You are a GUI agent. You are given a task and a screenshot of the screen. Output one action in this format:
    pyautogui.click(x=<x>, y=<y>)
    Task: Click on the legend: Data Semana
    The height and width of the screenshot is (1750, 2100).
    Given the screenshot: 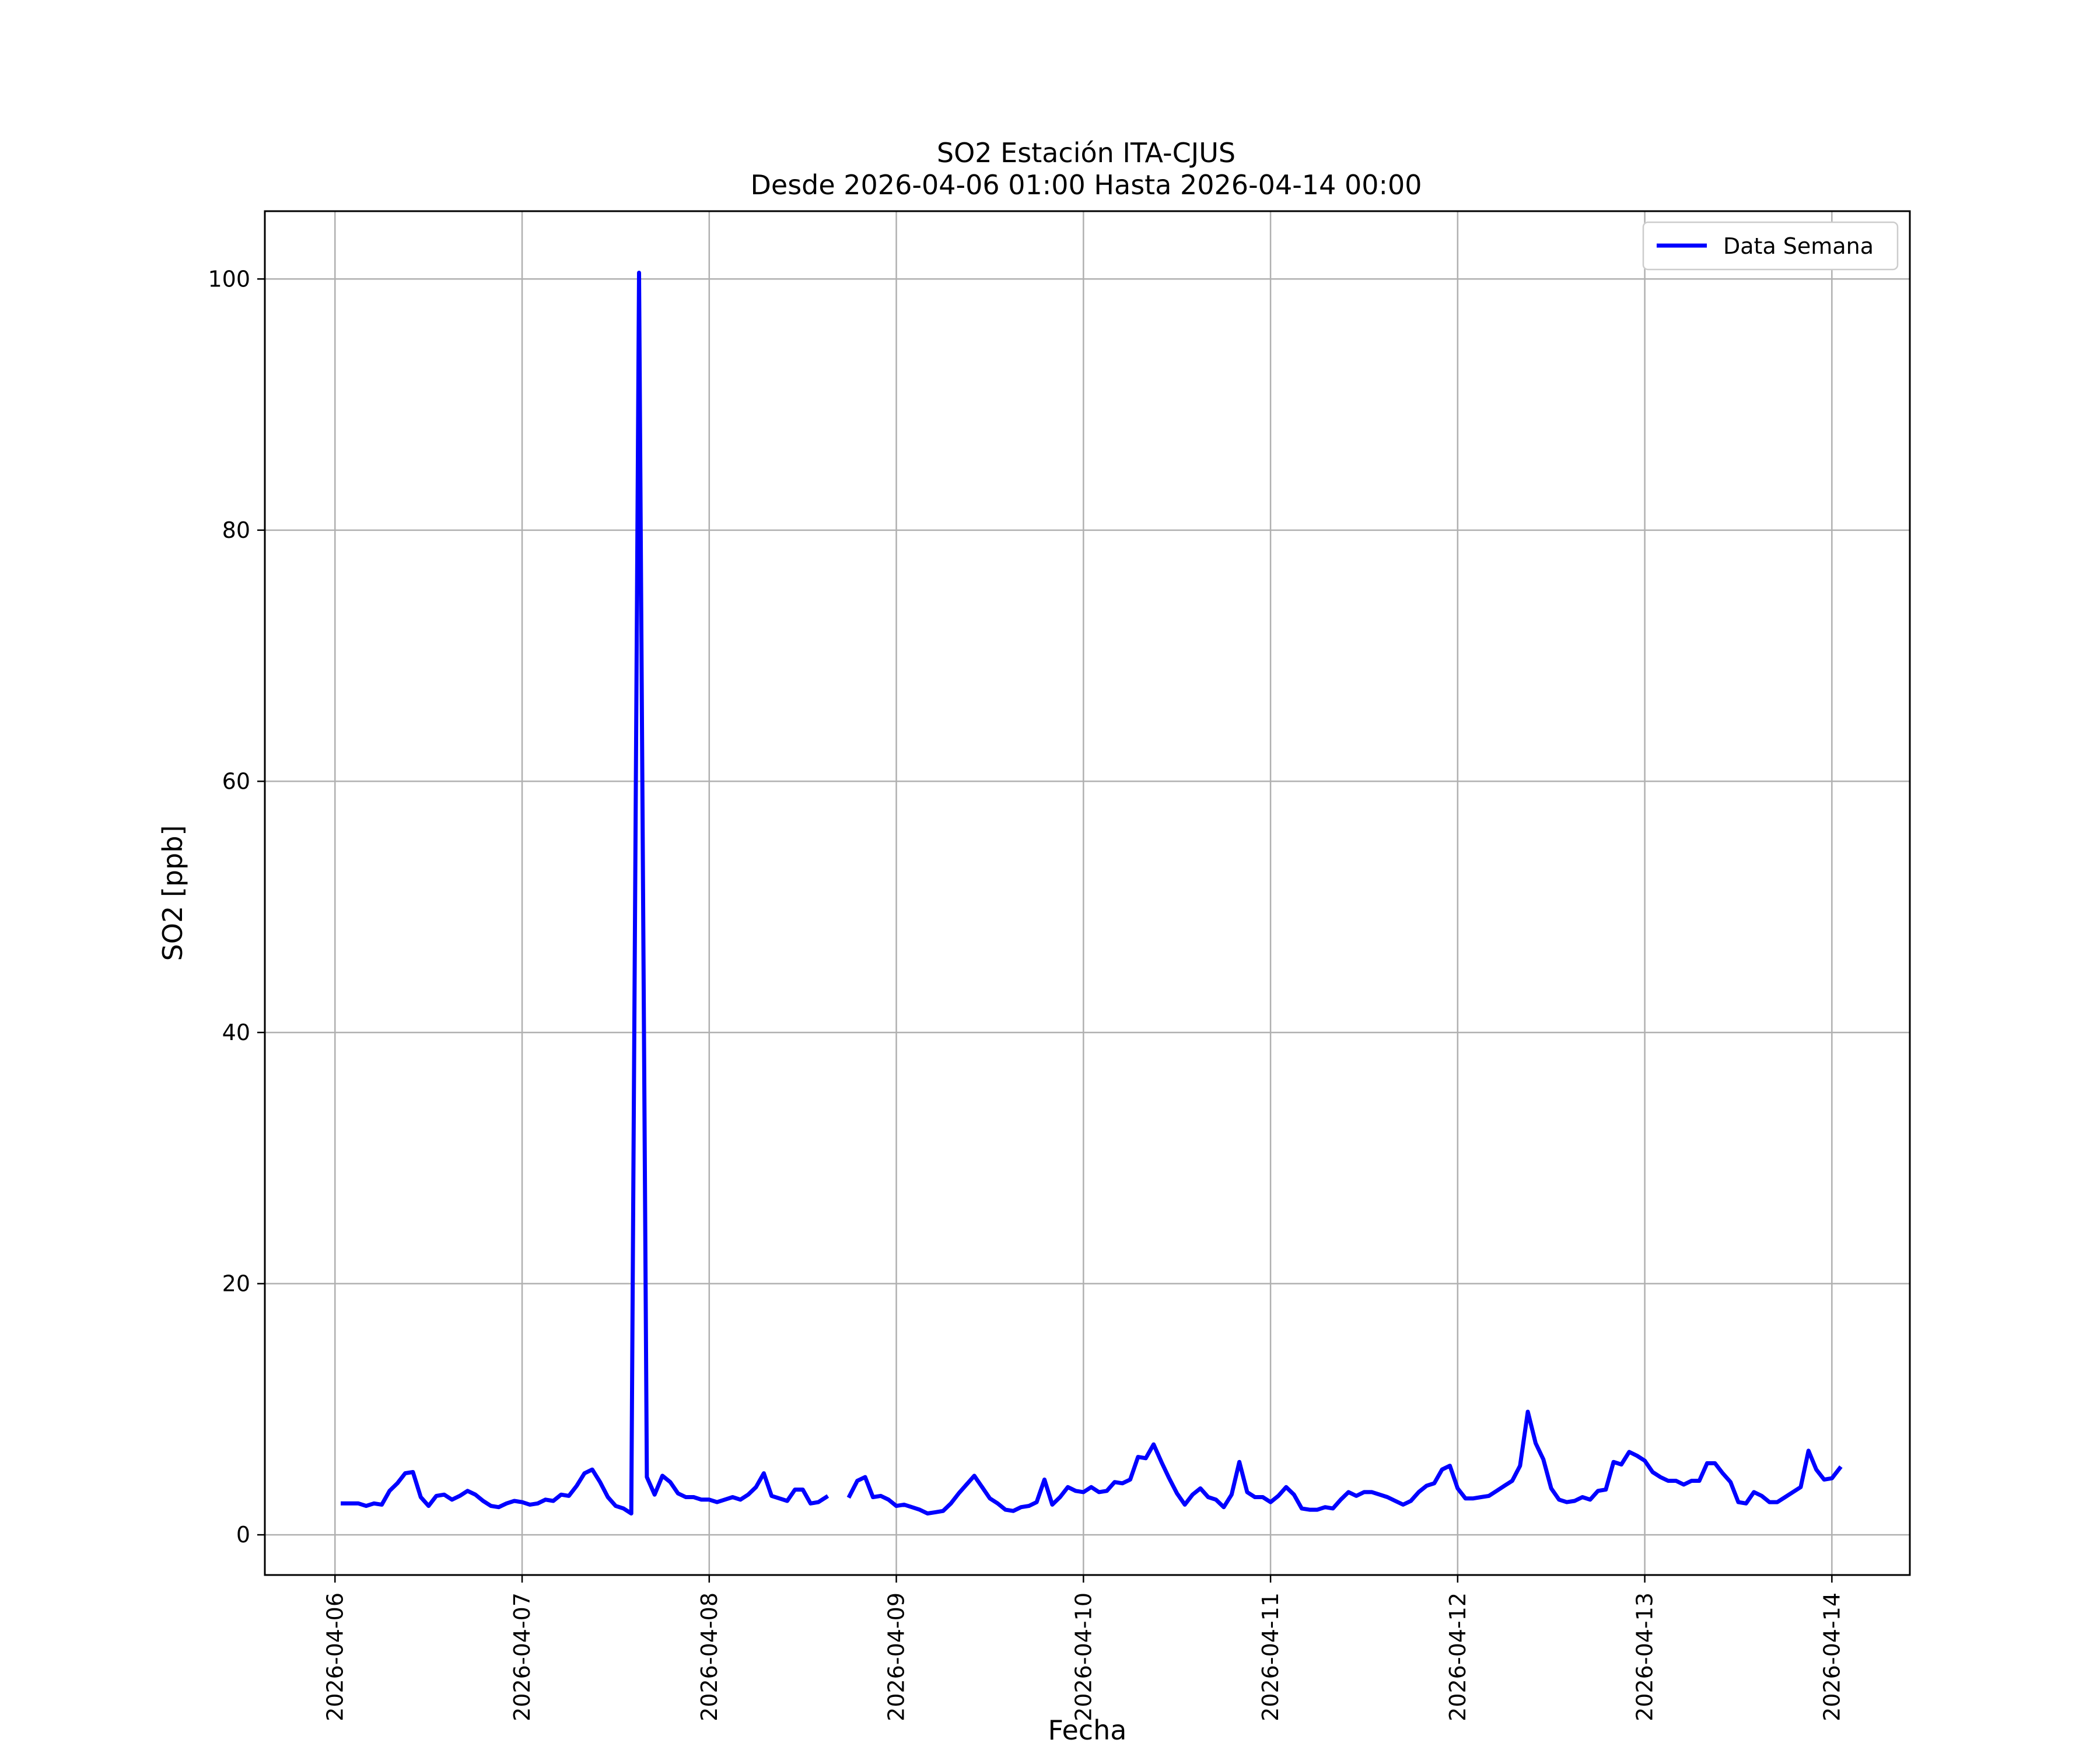 What is the action you would take?
    pyautogui.click(x=1770, y=246)
    